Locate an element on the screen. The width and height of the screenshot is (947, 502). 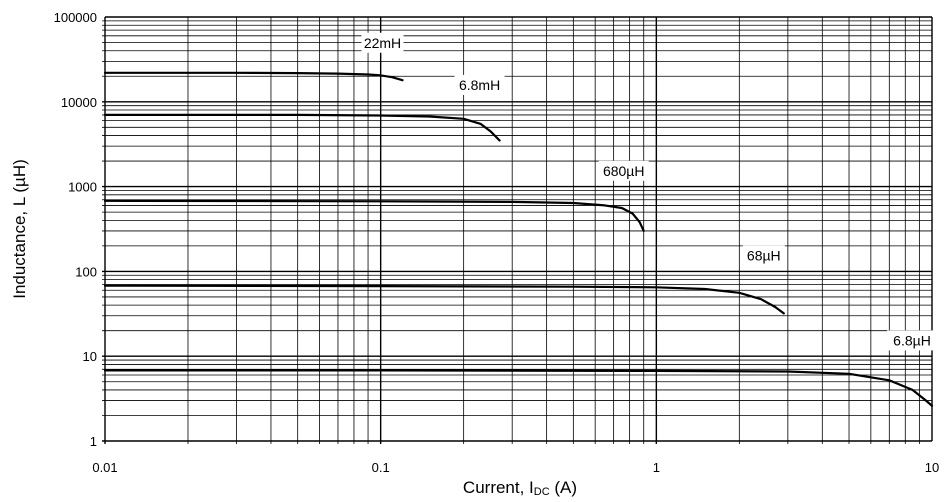
curve-label: 68µH is located at coordinates (764, 256).